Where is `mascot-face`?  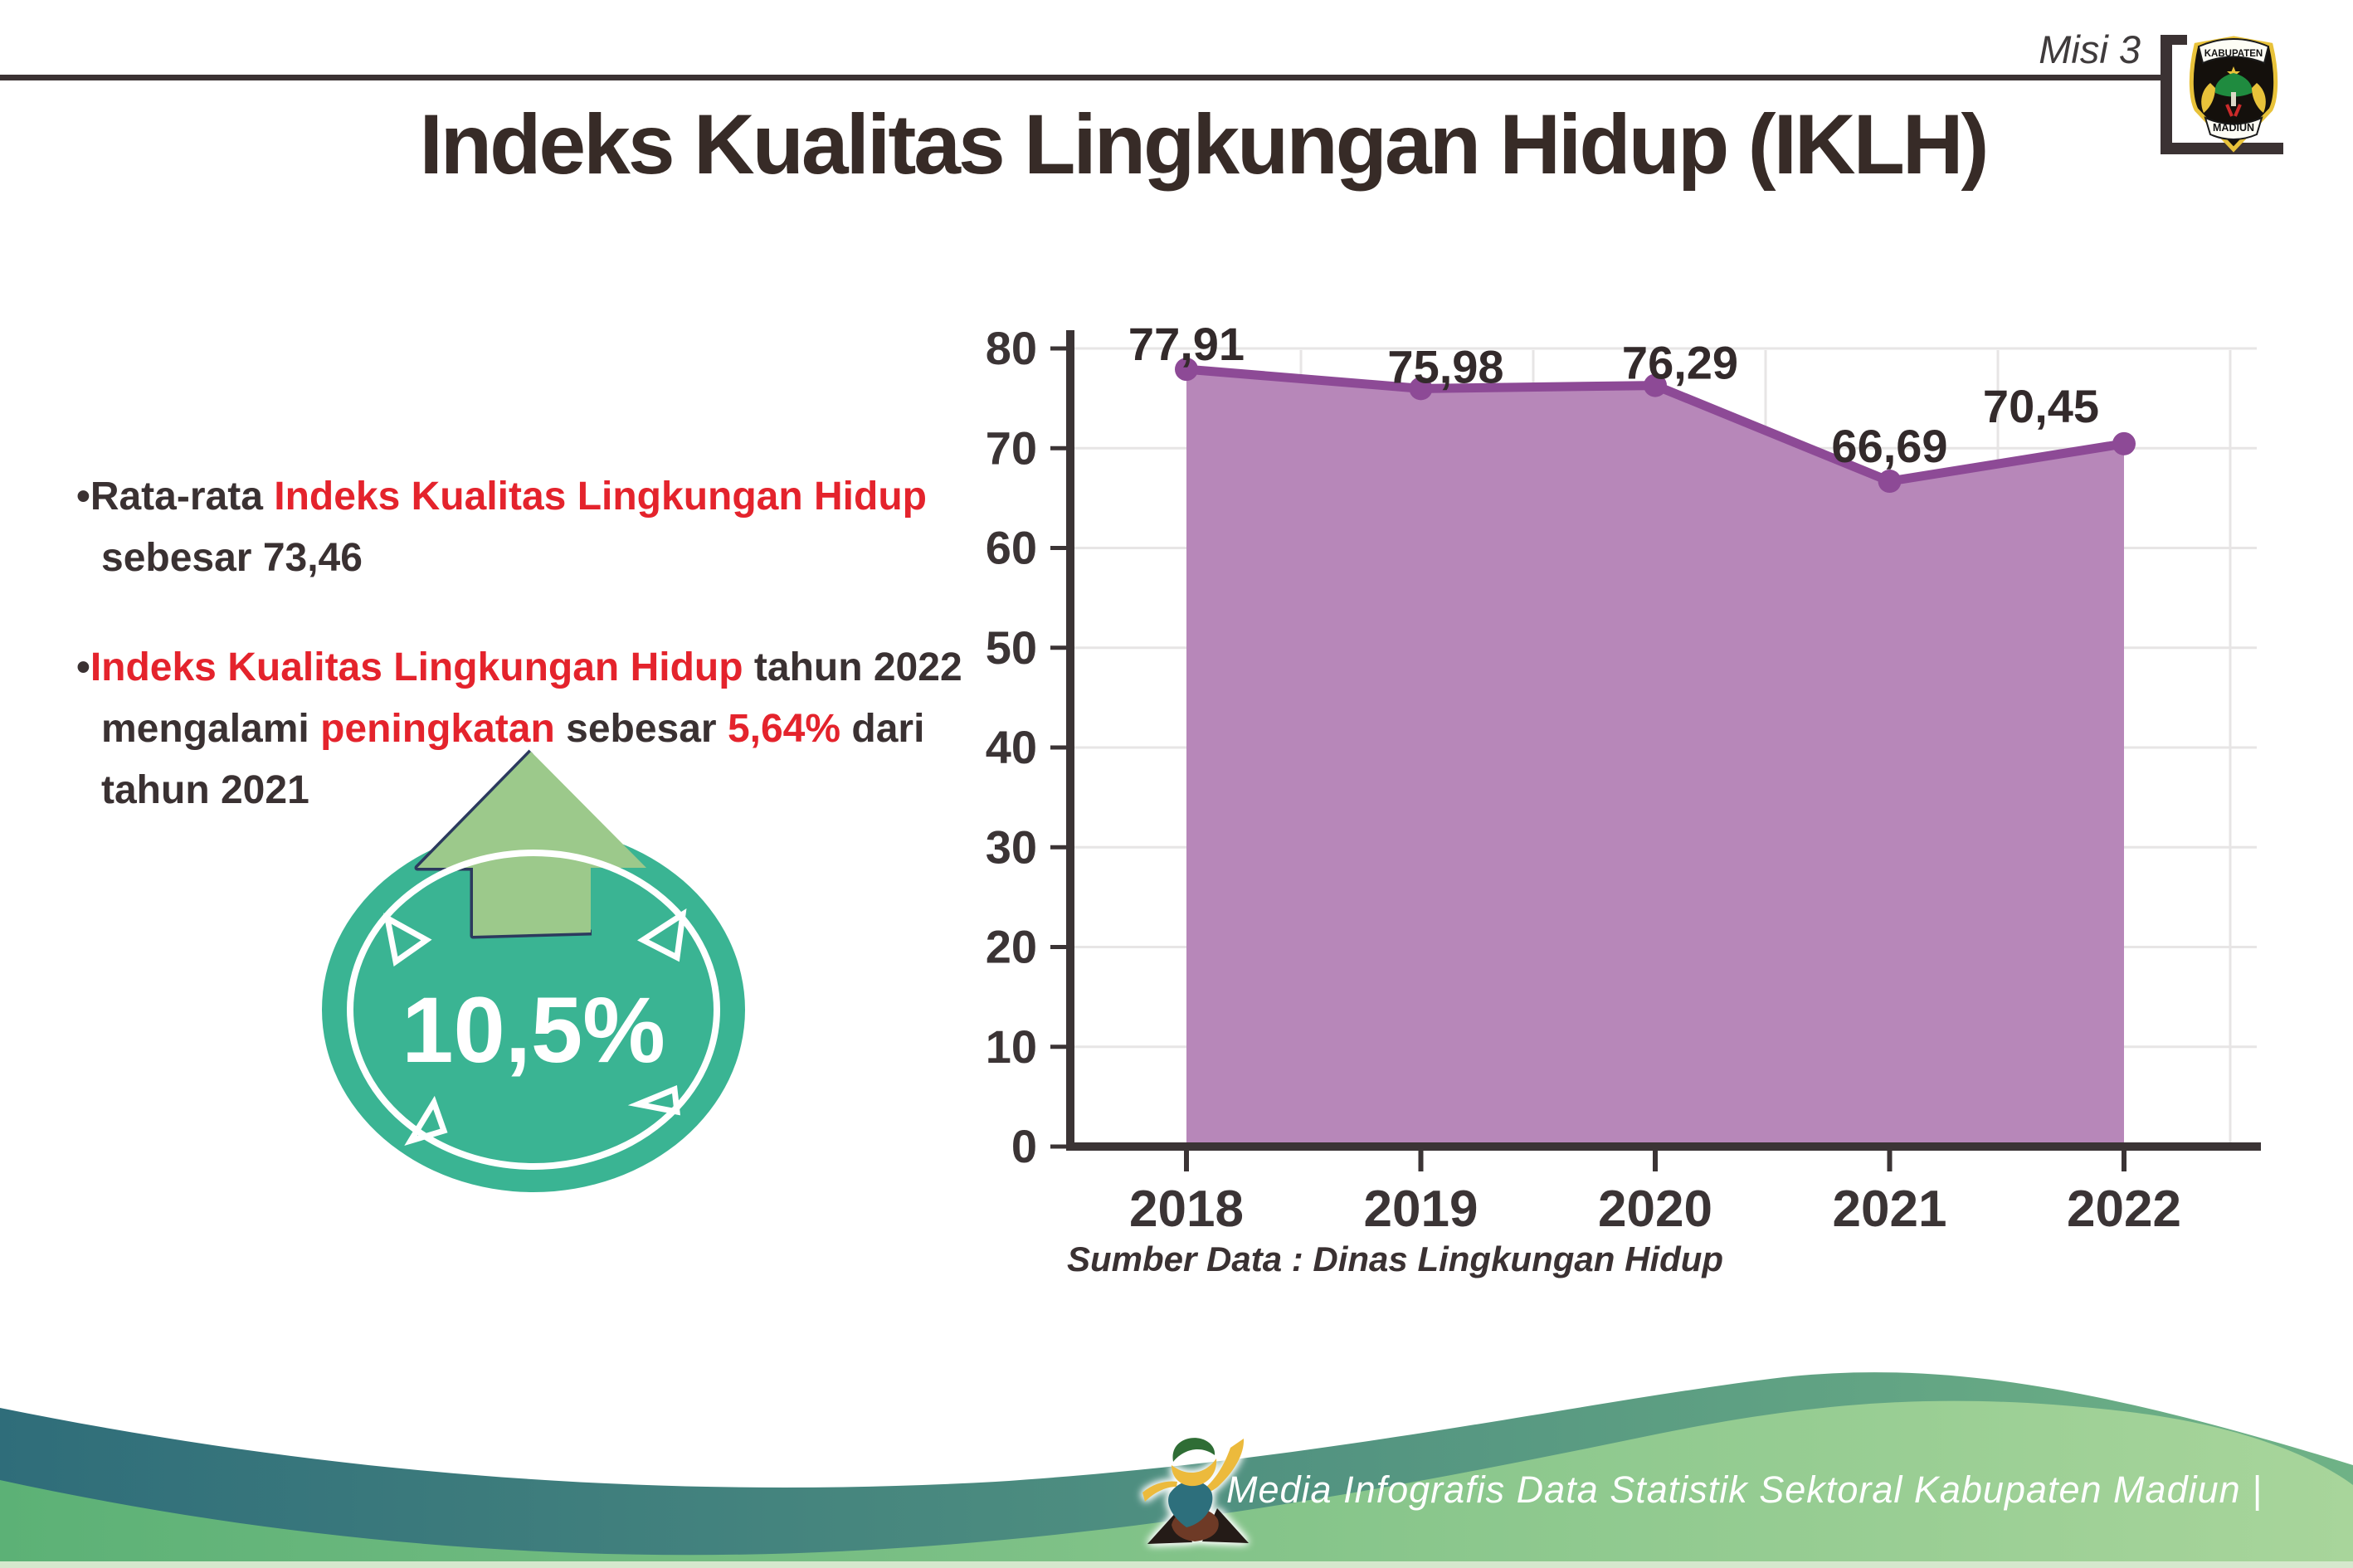
mascot-face is located at coordinates (1194, 1472).